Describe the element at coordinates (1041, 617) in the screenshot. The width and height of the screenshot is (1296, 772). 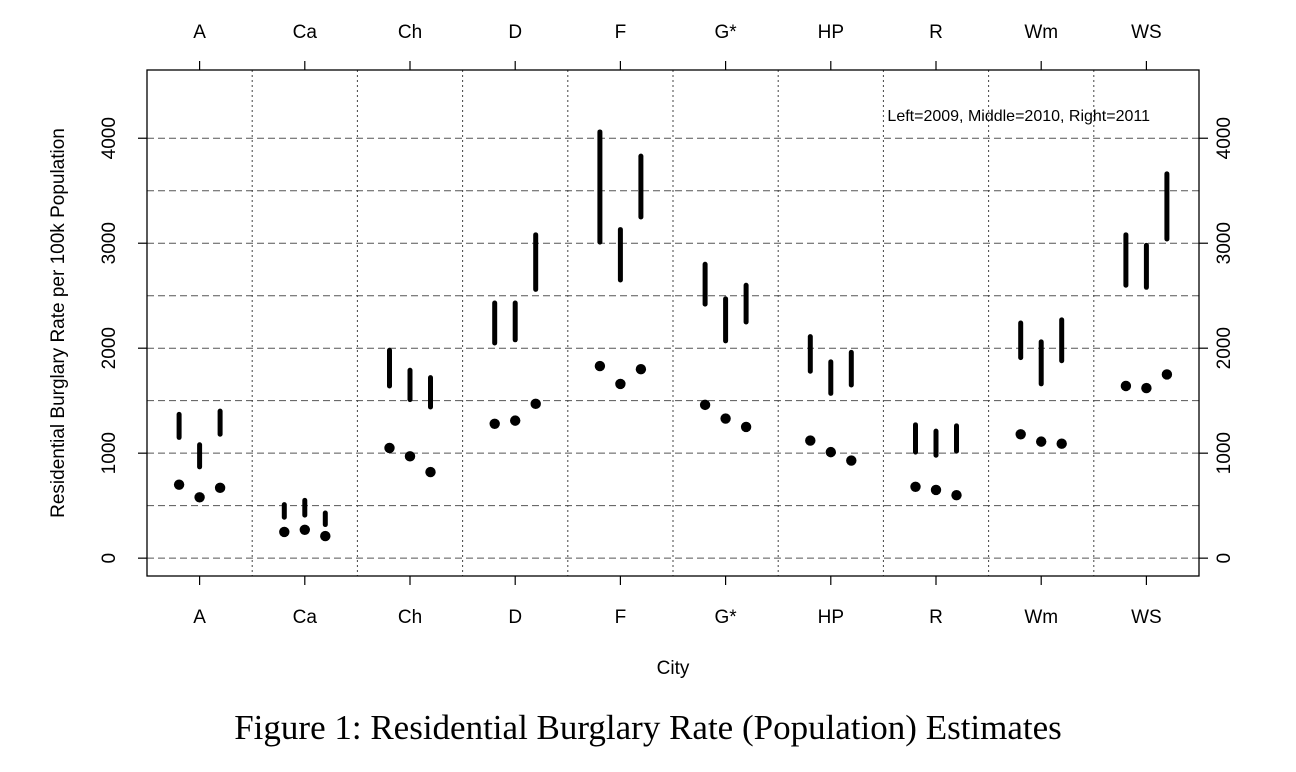
I see `x-tick-label-bottom: Wm` at that location.